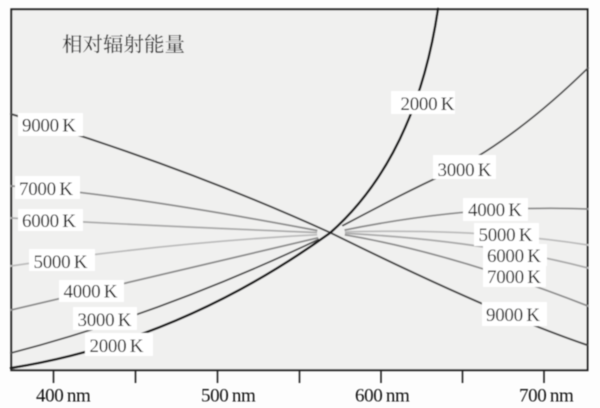  Describe the element at coordinates (63, 396) in the screenshot. I see `svg-text: 400 nm` at that location.